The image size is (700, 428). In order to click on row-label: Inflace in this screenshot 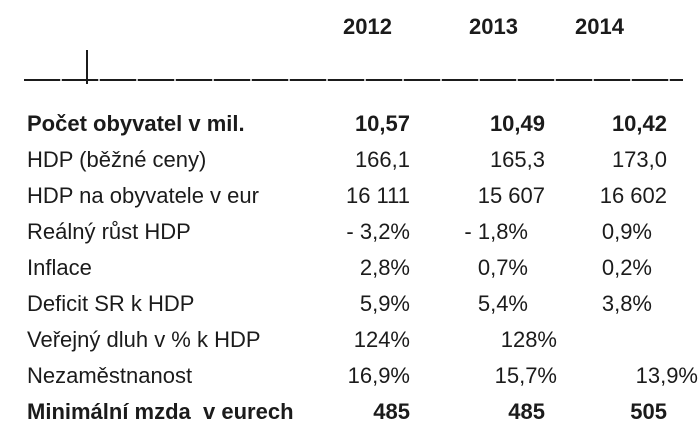, I will do `click(59, 267)`.